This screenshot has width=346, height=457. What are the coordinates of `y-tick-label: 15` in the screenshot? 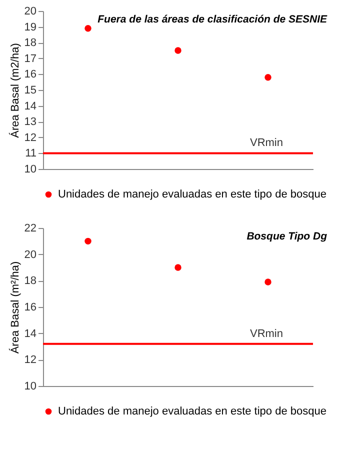 It's located at (30, 90).